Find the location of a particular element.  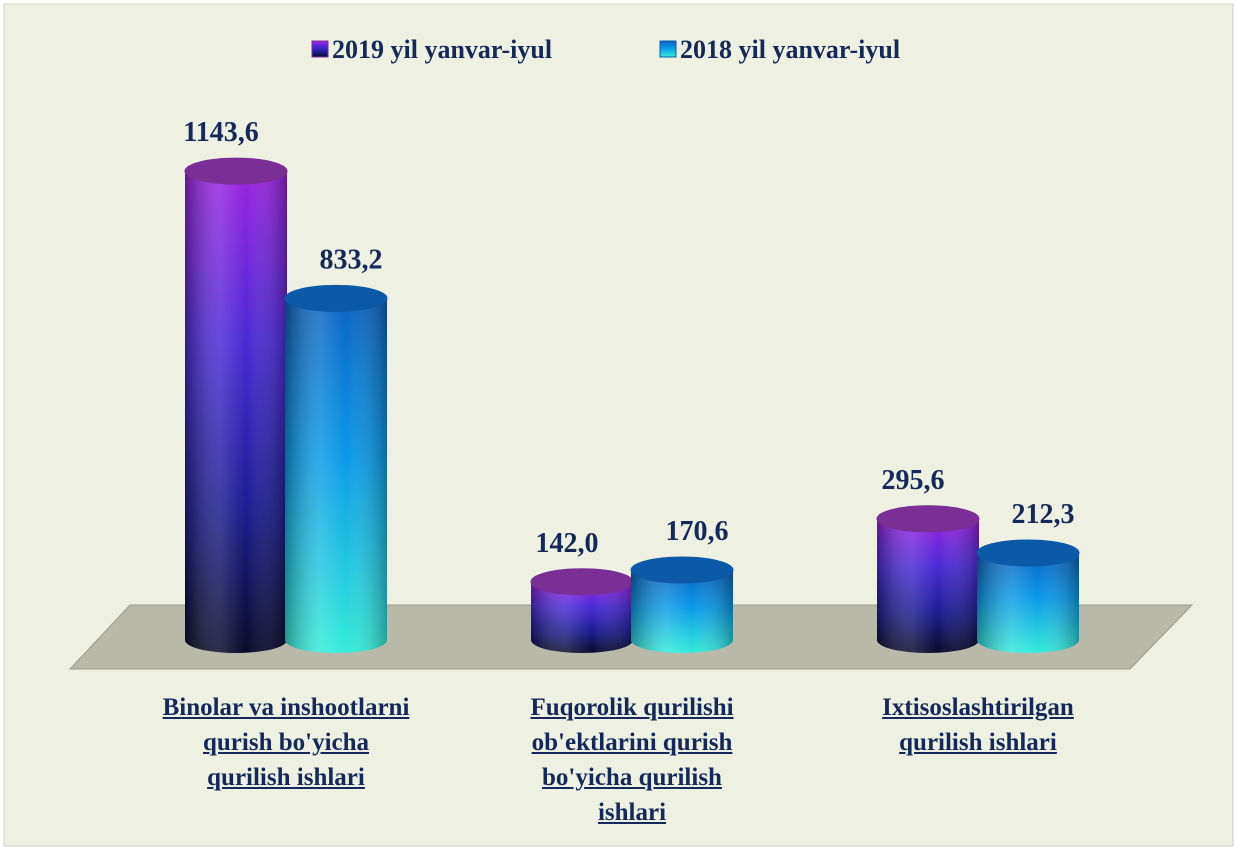

data-label: 833,2 is located at coordinates (351, 259).